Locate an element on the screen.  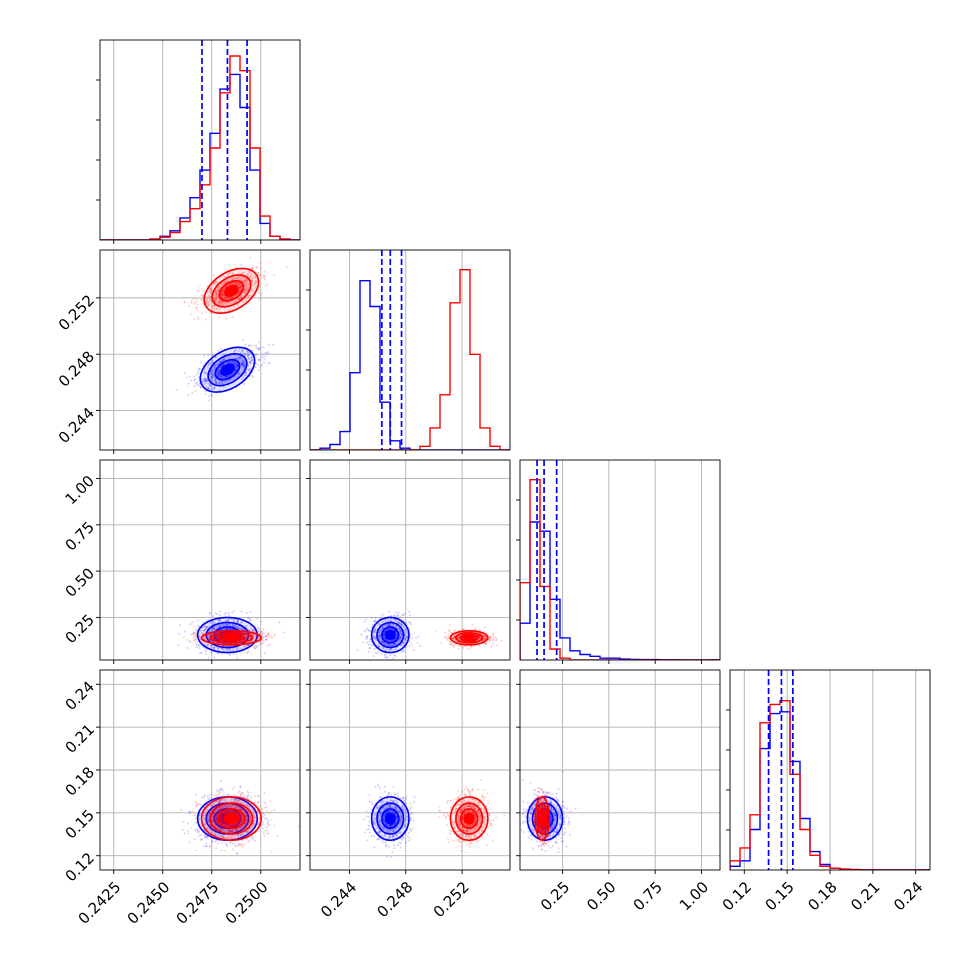
density-peak-red is located at coordinates (469, 637).